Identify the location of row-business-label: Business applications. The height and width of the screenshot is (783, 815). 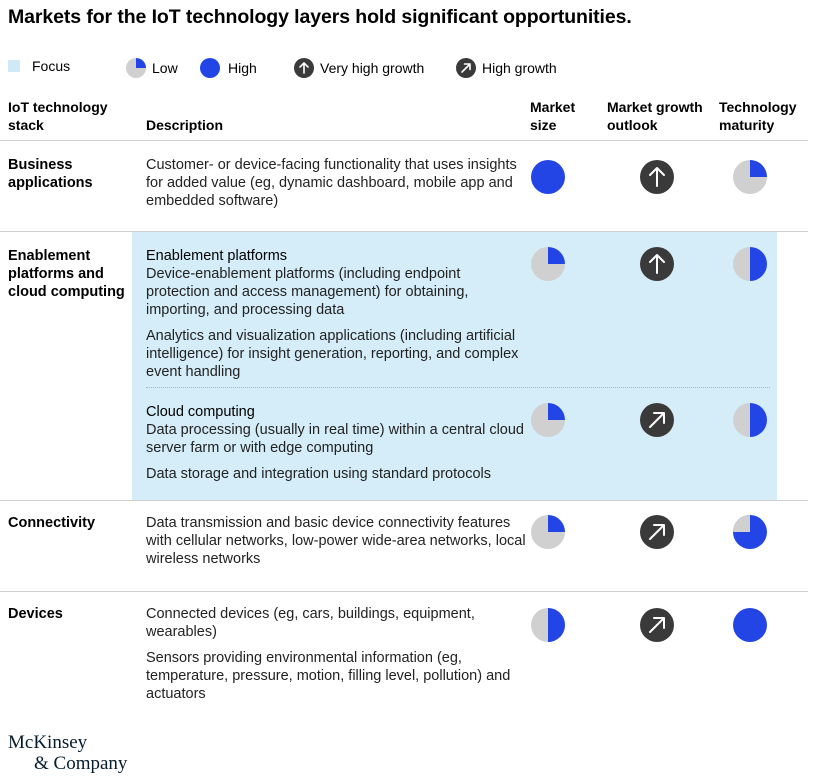
(50, 174).